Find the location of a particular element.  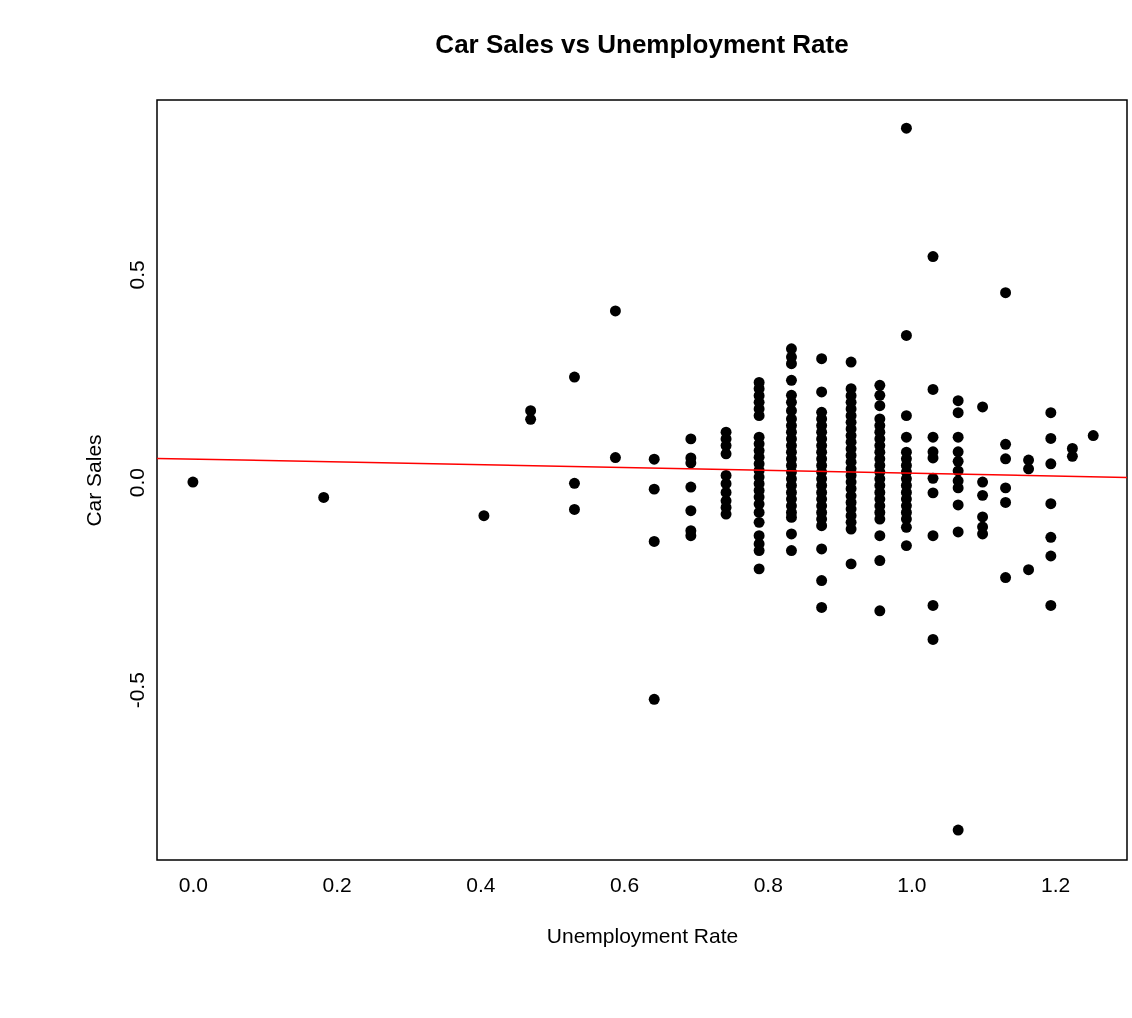

x-tick-label: 0.6 is located at coordinates (624, 884).